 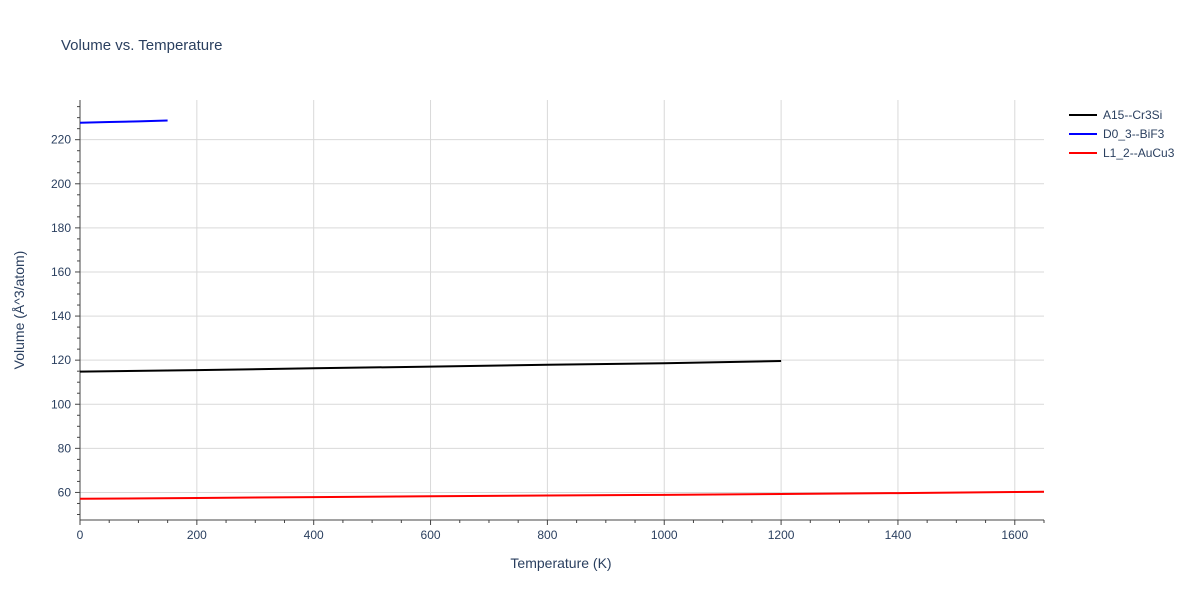 What do you see at coordinates (19, 310) in the screenshot?
I see `y-axis-title: Volume (Å^3/atom)` at bounding box center [19, 310].